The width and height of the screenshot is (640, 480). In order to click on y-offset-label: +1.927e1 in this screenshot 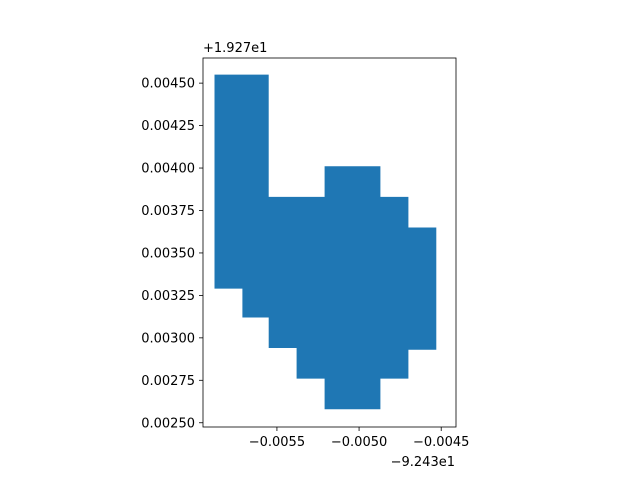, I will do `click(235, 48)`.